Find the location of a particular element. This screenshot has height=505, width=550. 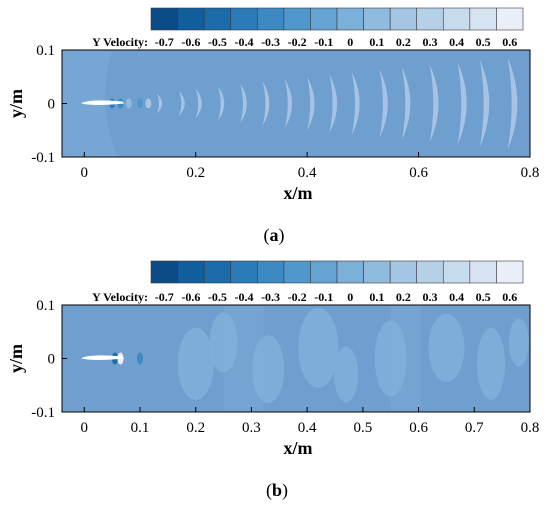

wake-band is located at coordinates (243, 358).